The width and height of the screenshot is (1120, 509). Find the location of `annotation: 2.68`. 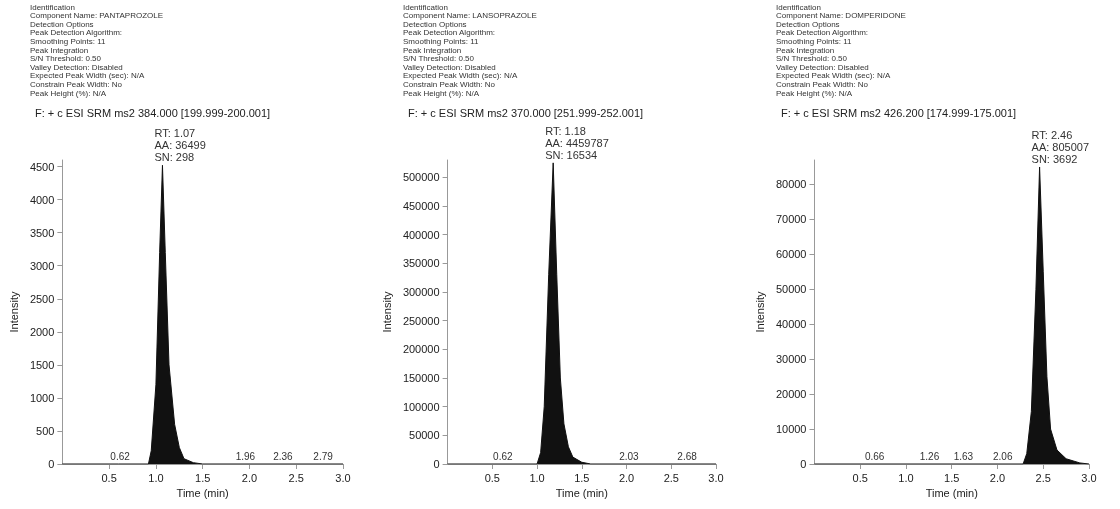

annotation: 2.68 is located at coordinates (687, 456).